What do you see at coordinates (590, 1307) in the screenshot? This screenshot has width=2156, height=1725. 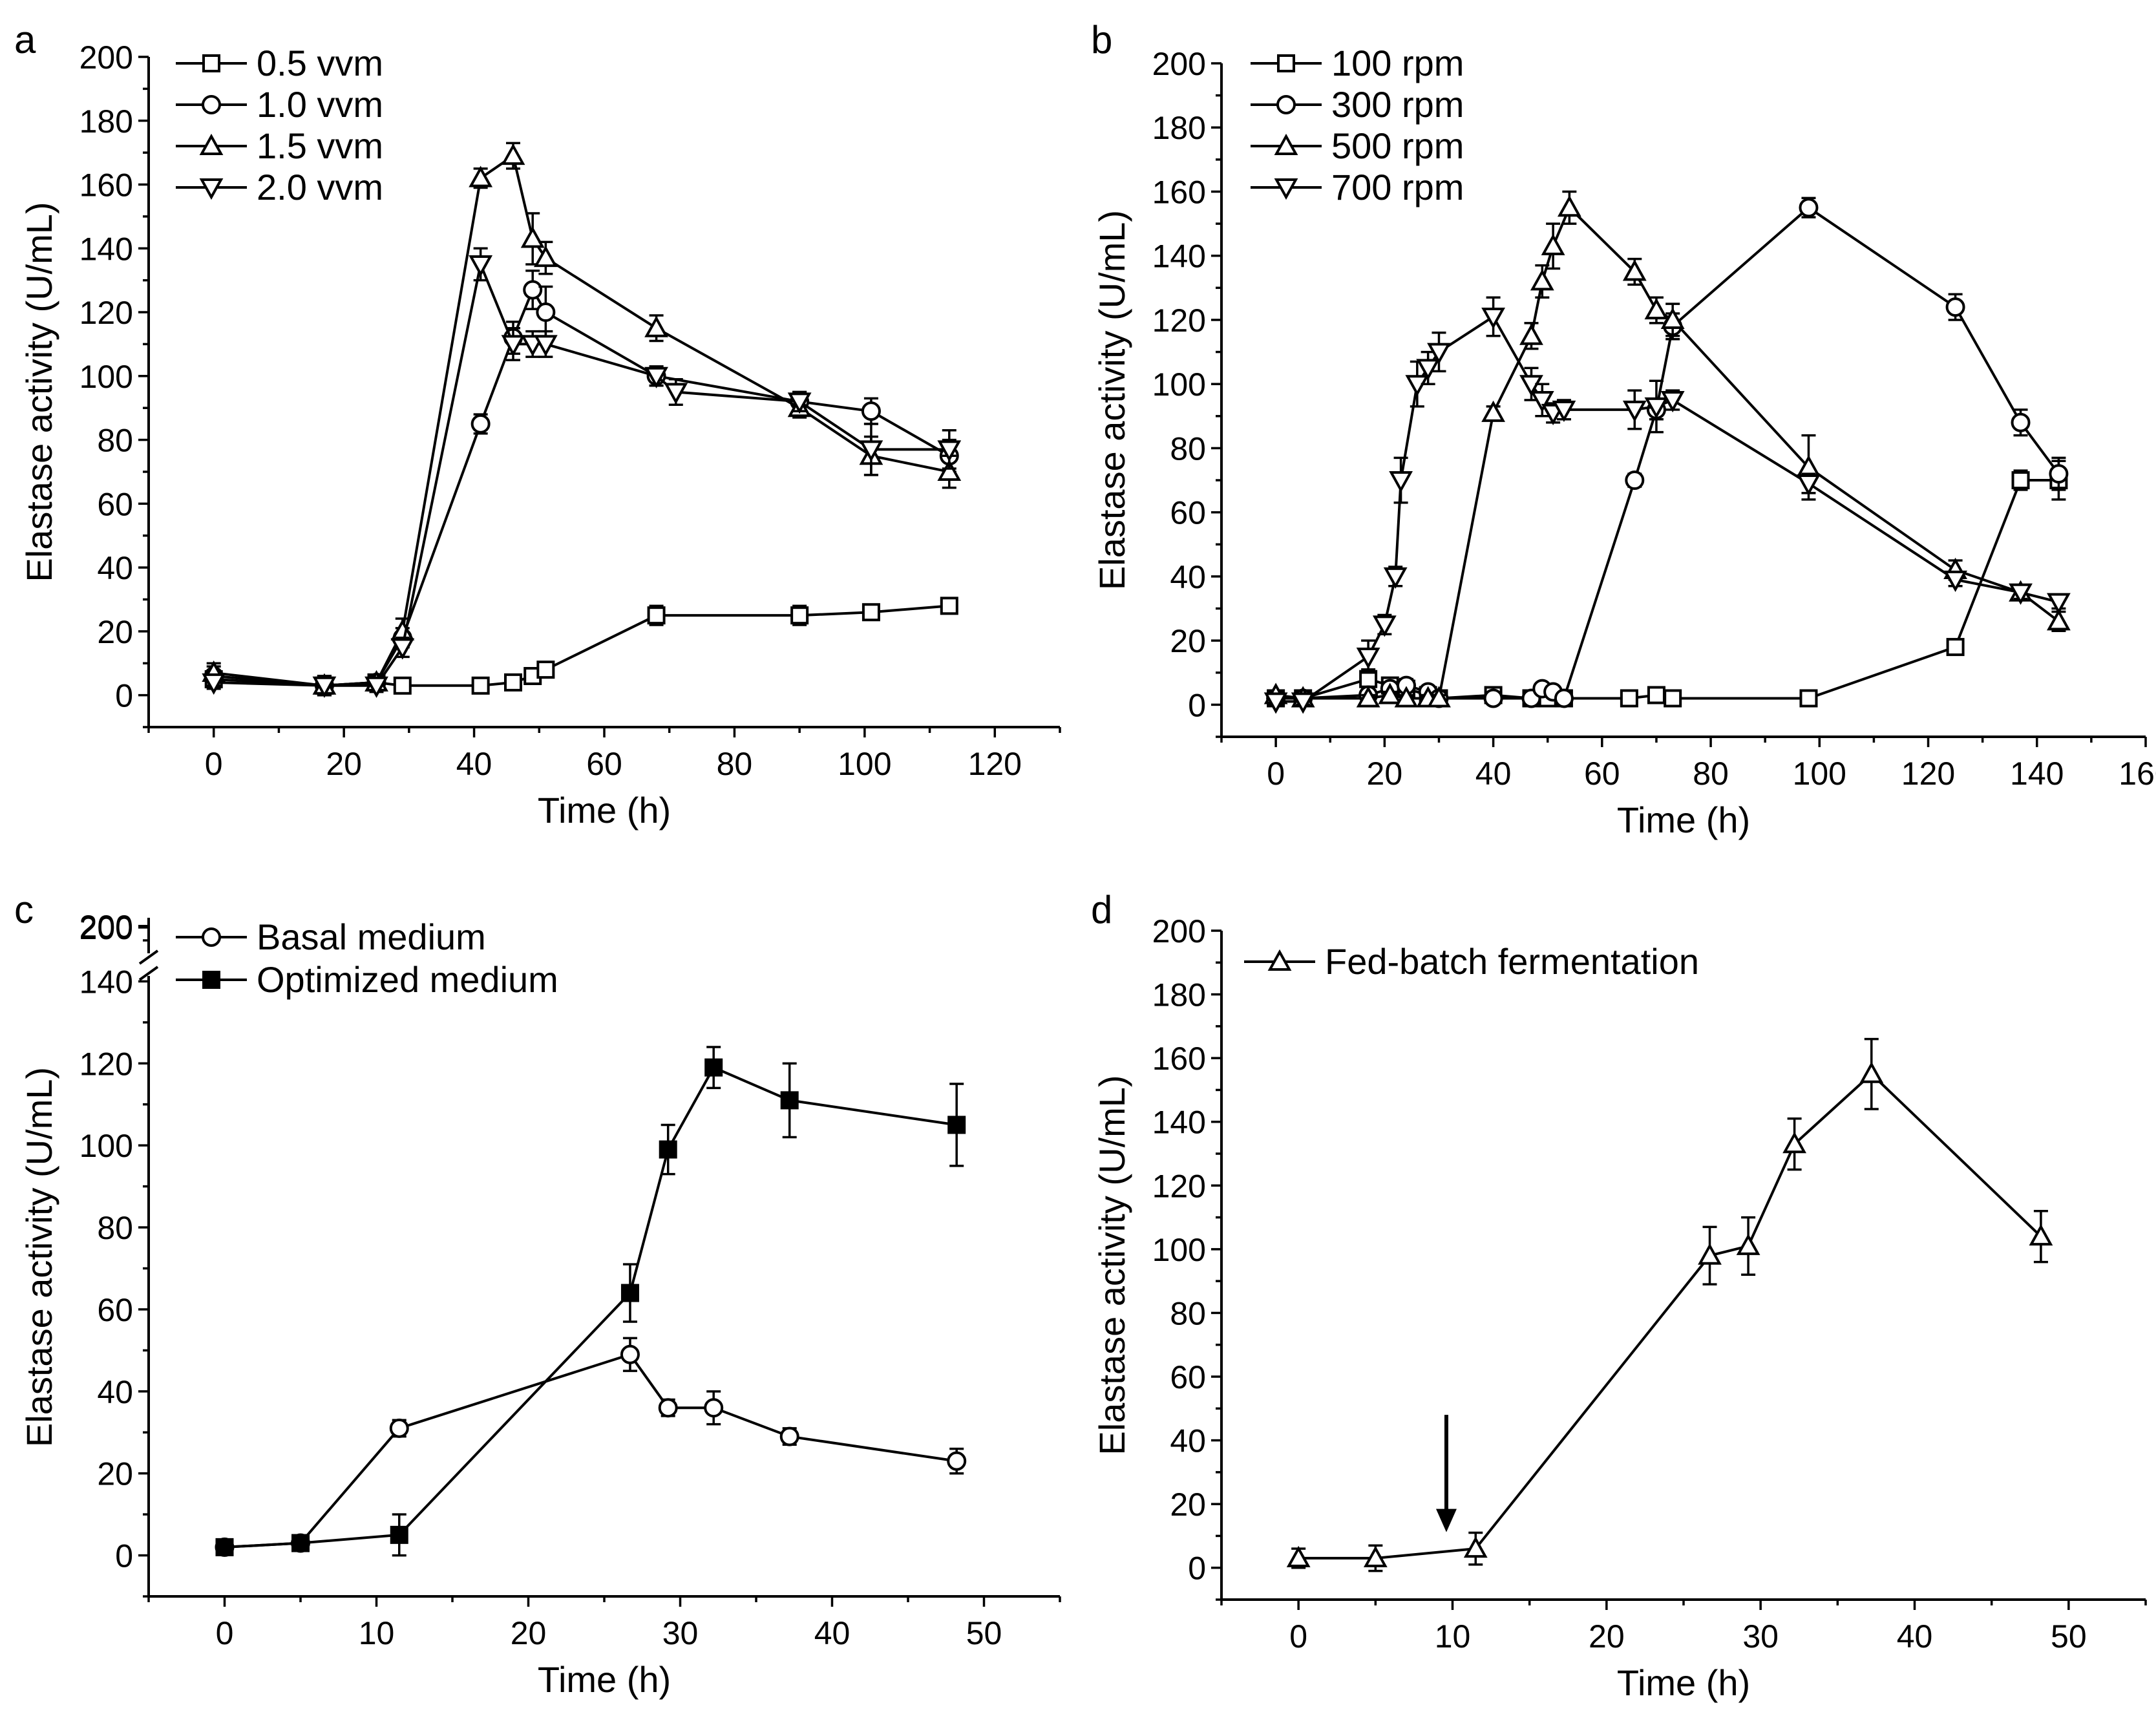 I see `series-line-optimized-medium` at bounding box center [590, 1307].